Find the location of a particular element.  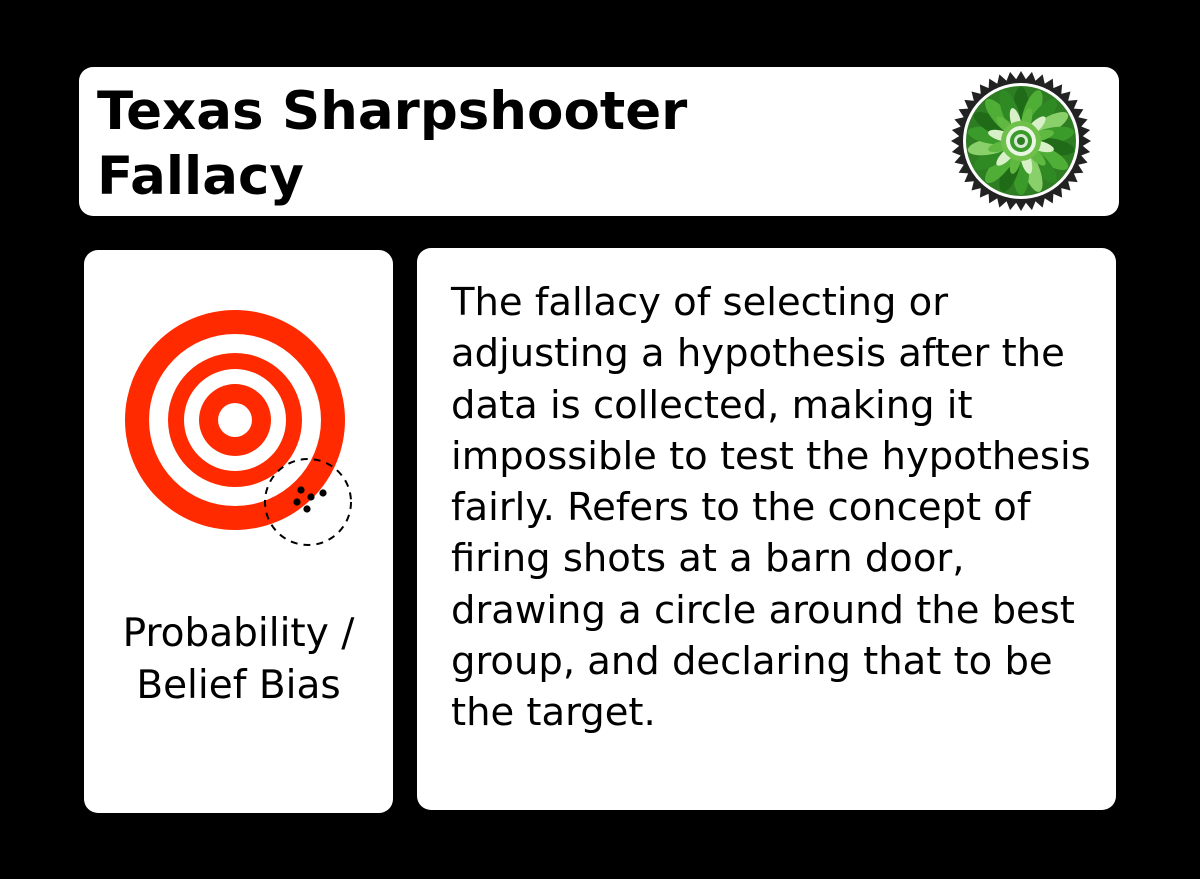

title-panel: Texas Sharpshooter Fallacy is located at coordinates (599, 141).